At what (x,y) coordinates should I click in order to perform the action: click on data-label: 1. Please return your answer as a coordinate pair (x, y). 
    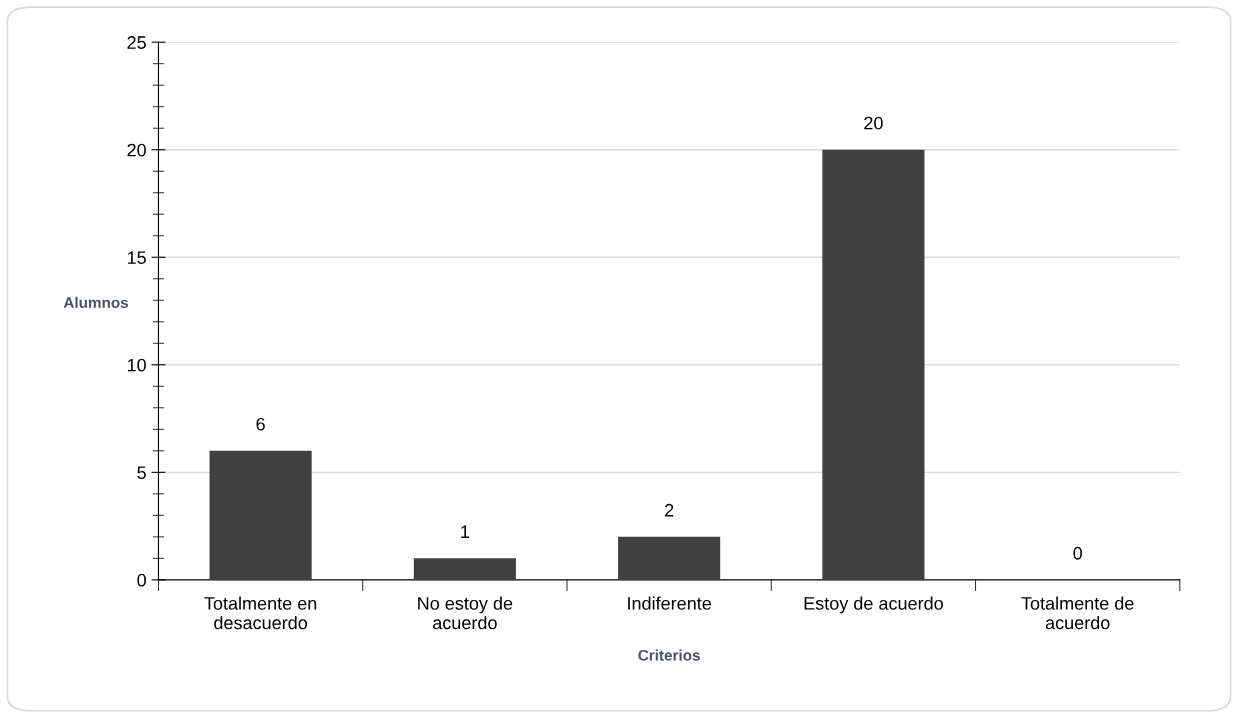
    Looking at the image, I should click on (465, 531).